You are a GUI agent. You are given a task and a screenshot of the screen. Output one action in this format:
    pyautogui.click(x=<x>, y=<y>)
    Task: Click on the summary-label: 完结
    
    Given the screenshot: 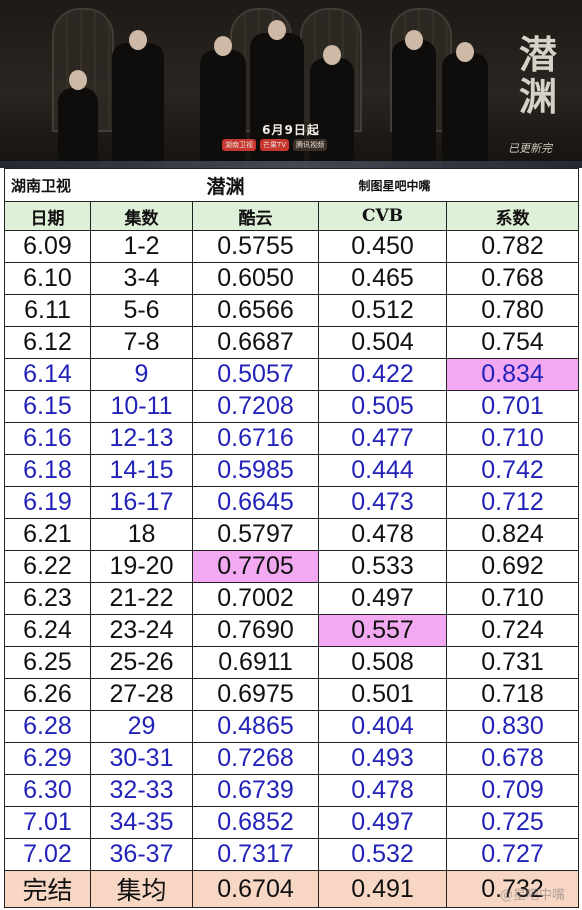 What is the action you would take?
    pyautogui.click(x=47, y=889)
    